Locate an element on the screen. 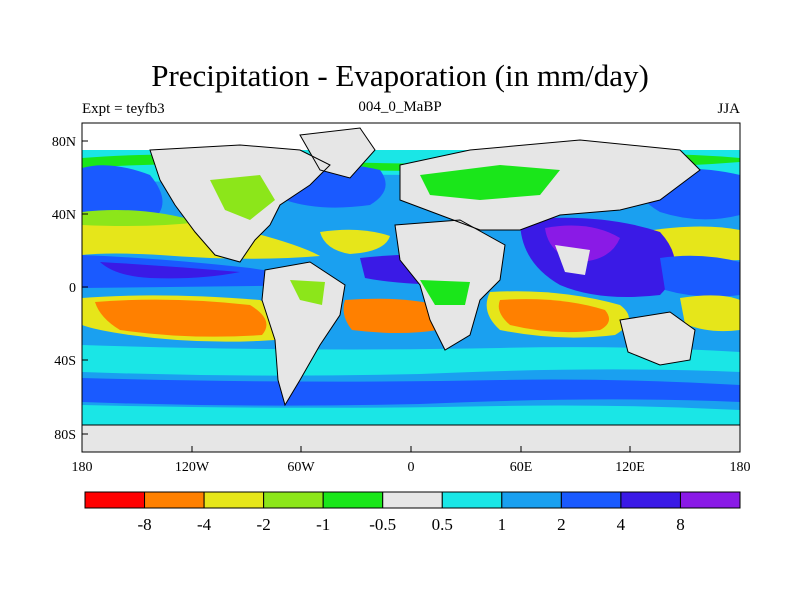 Image resolution: width=800 pixels, height=600 pixels. itcz-pacific-core is located at coordinates (170, 270).